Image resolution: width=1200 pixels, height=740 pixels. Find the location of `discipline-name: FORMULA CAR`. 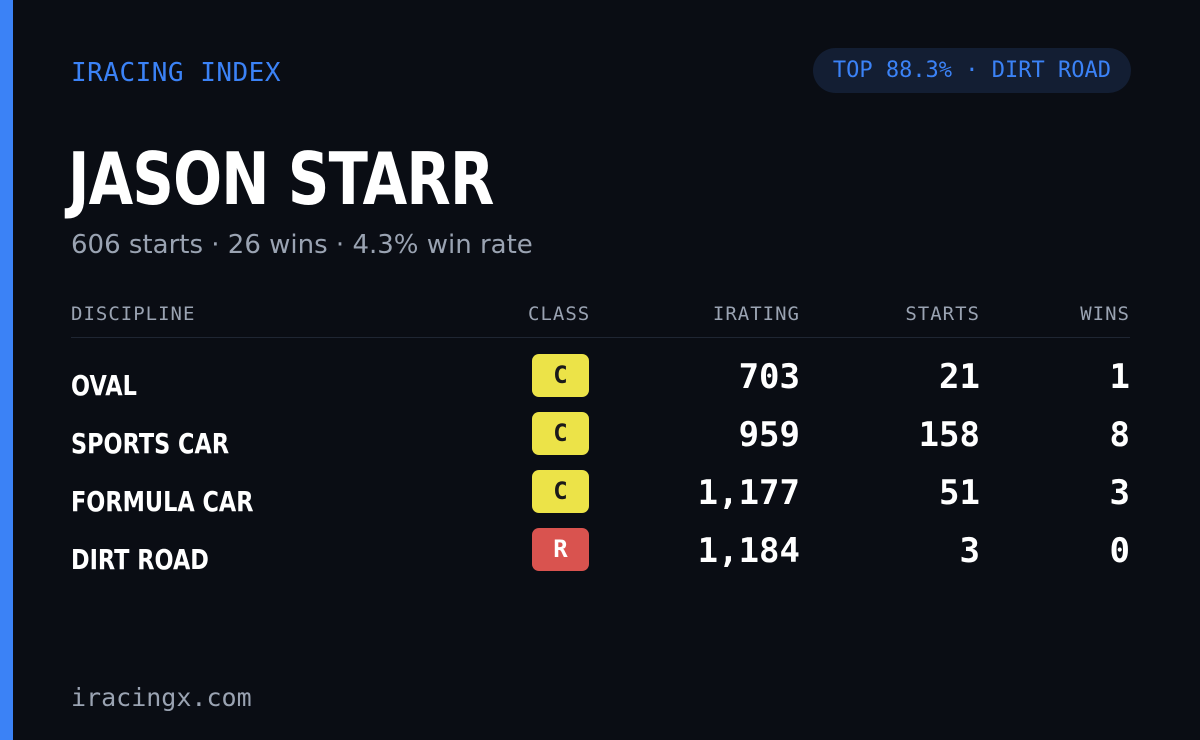

discipline-name: FORMULA CAR is located at coordinates (162, 501).